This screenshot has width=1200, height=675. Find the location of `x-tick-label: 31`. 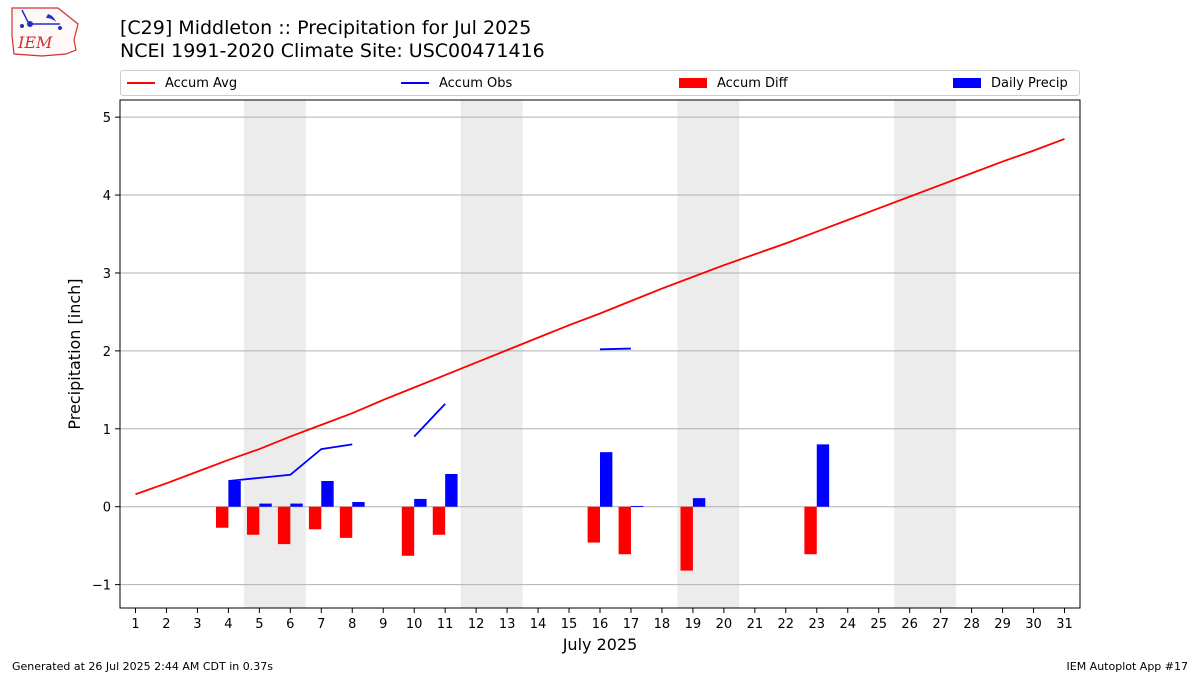

x-tick-label: 31 is located at coordinates (1064, 624).